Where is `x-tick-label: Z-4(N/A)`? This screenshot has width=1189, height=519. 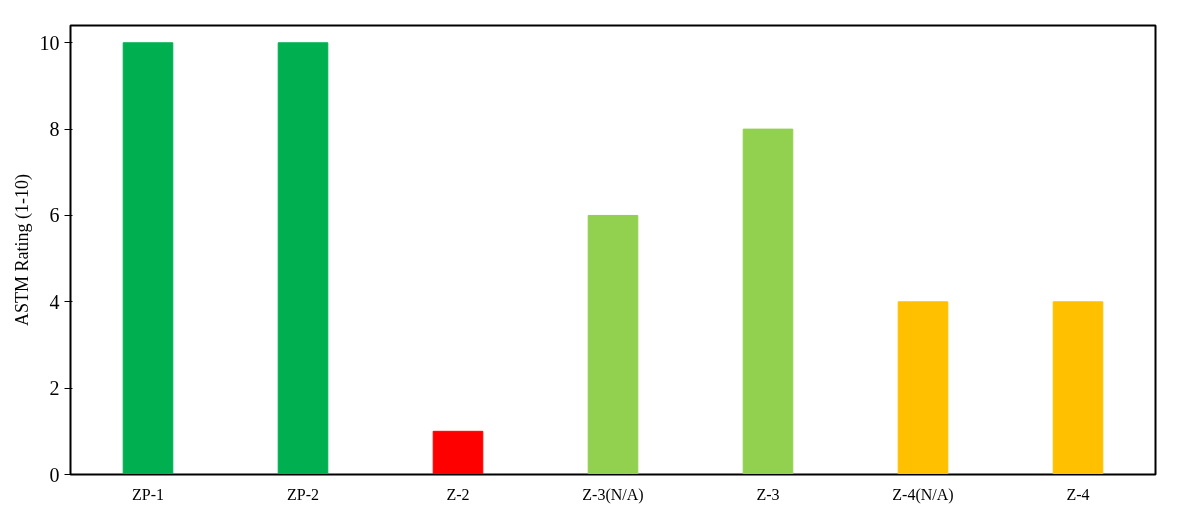
x-tick-label: Z-4(N/A) is located at coordinates (923, 494).